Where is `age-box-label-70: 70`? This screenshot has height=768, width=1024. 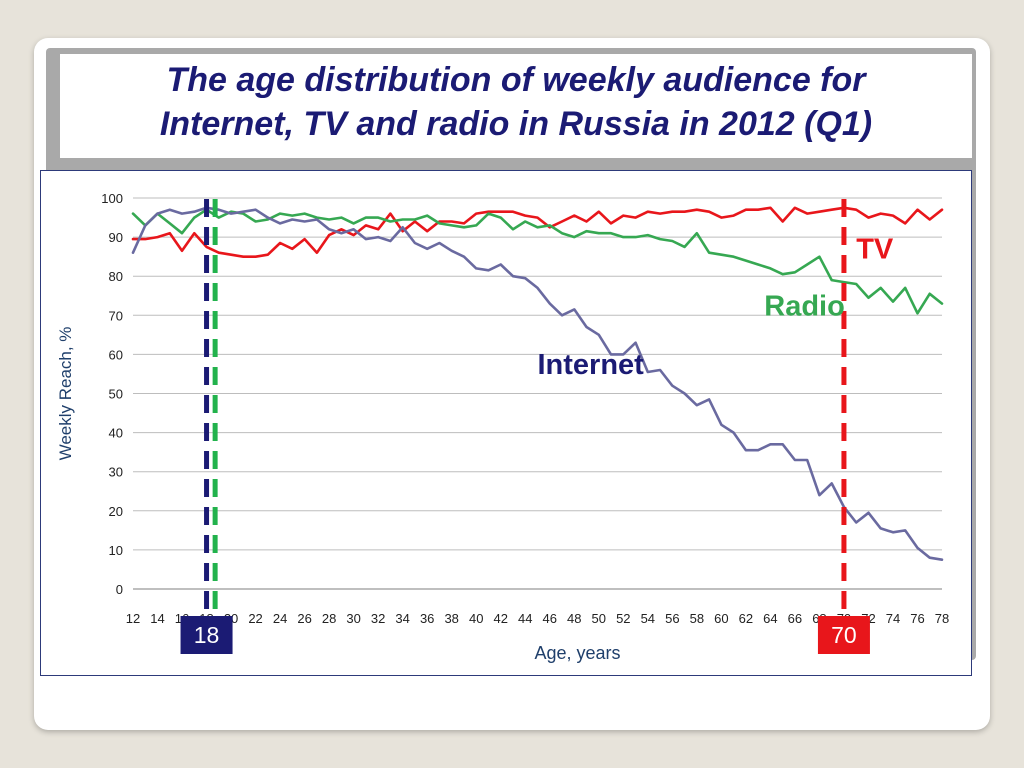 age-box-label-70: 70 is located at coordinates (844, 635).